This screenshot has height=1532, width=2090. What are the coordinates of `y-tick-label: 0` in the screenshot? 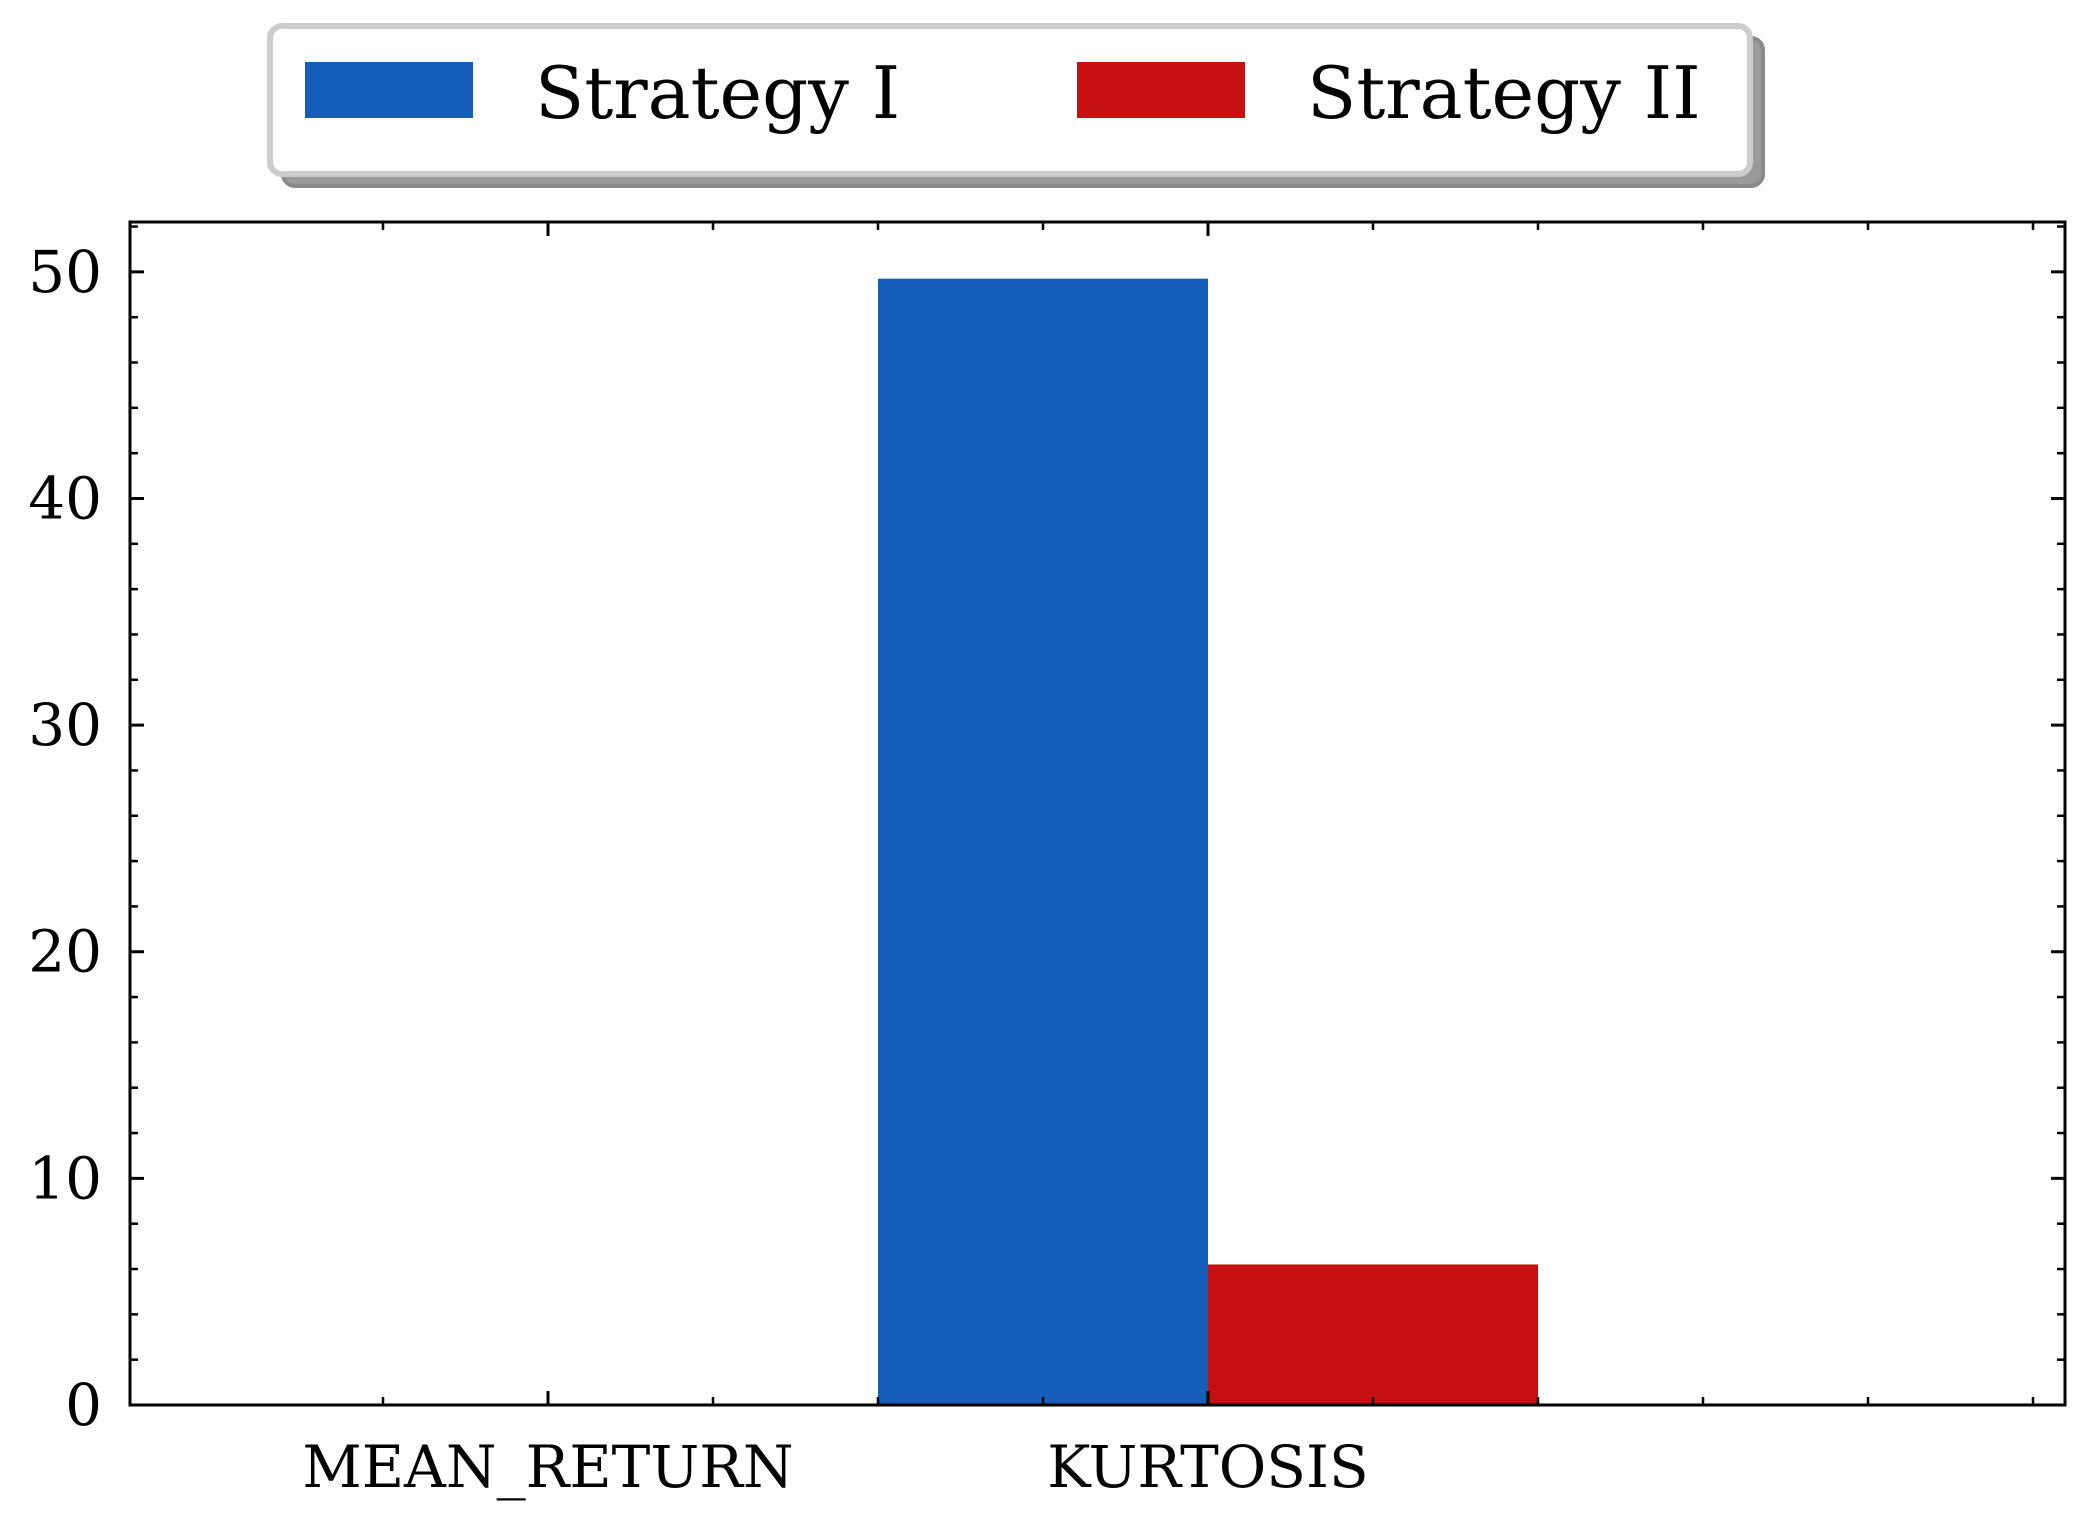 It's located at (83, 1405).